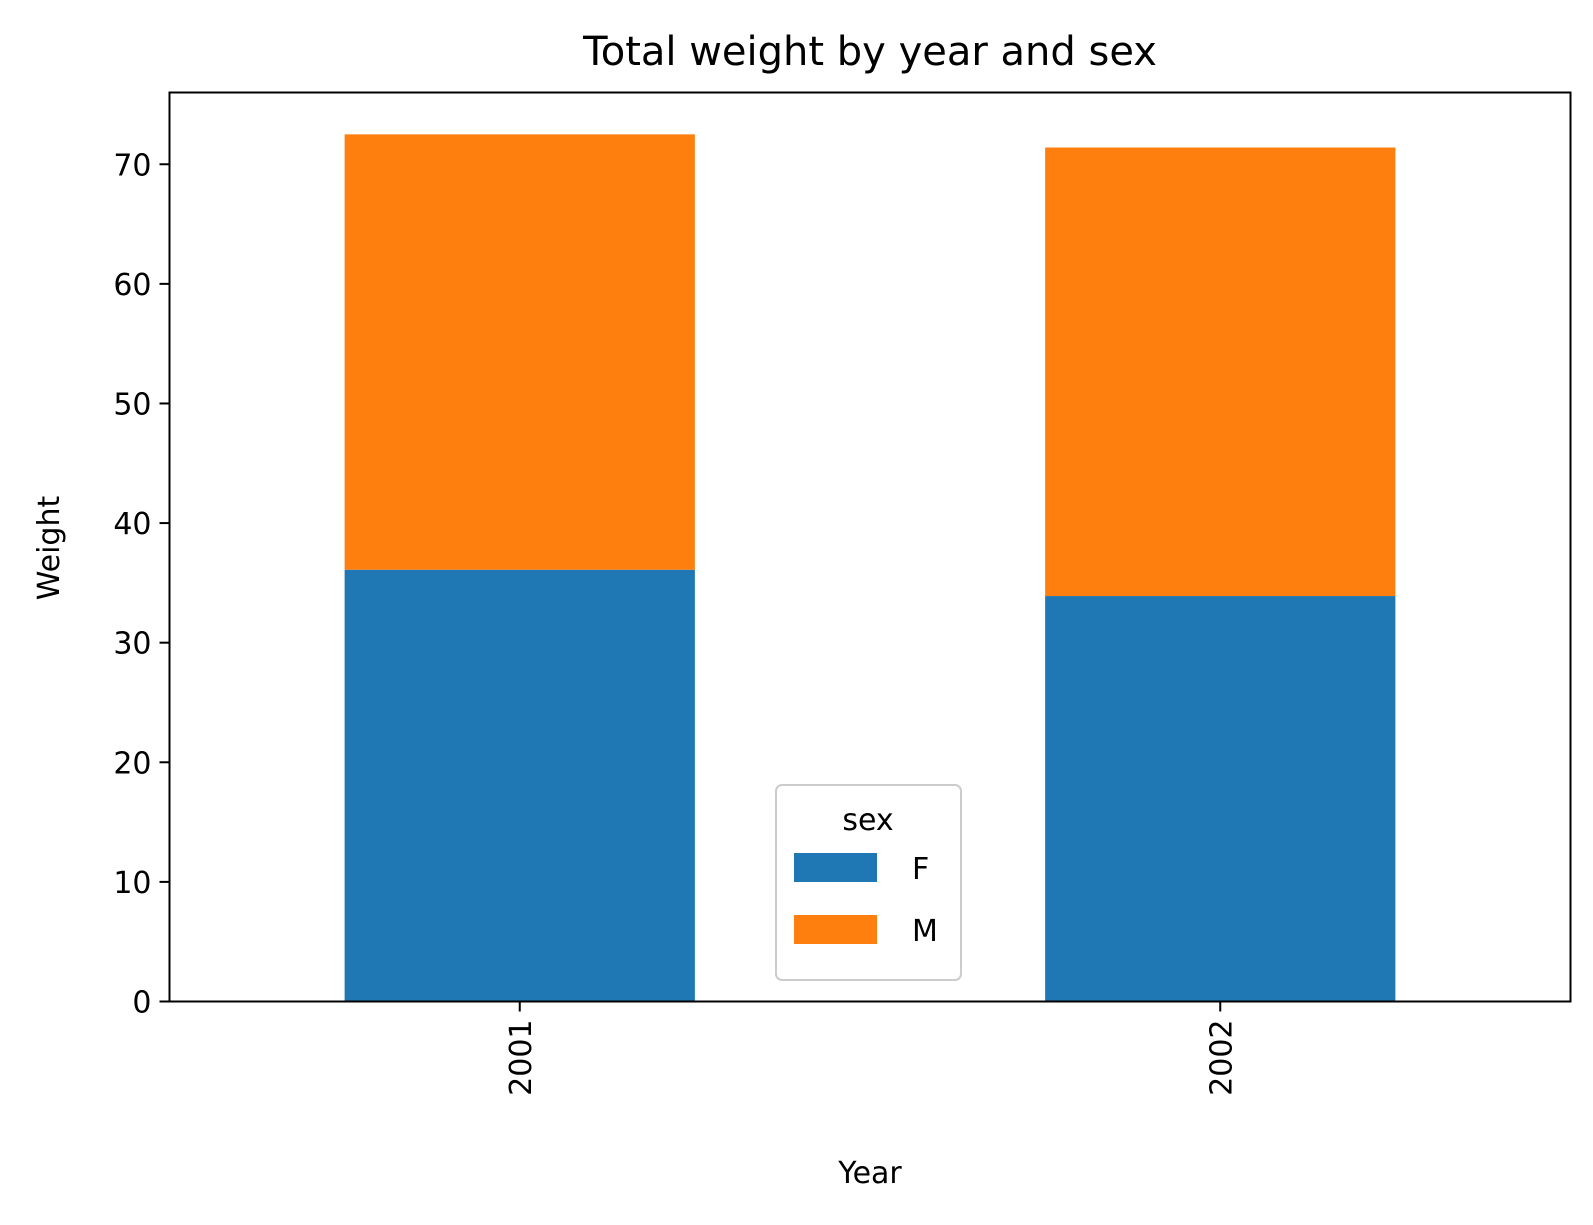 The height and width of the screenshot is (1225, 1593). I want to click on legend-label-F: F, so click(920, 869).